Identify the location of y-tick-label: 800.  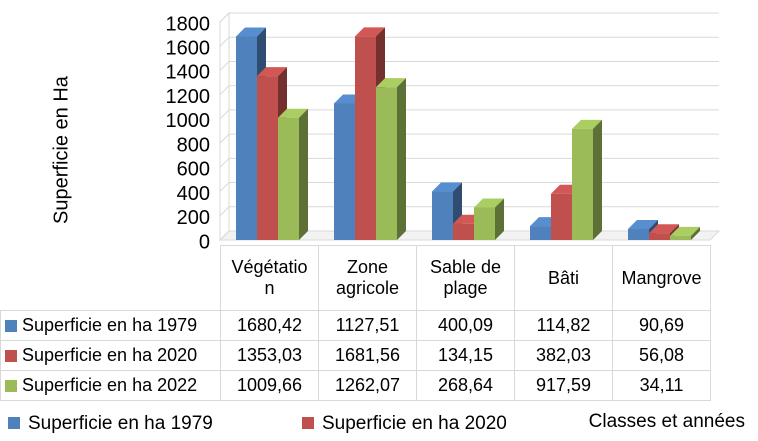
(193, 145).